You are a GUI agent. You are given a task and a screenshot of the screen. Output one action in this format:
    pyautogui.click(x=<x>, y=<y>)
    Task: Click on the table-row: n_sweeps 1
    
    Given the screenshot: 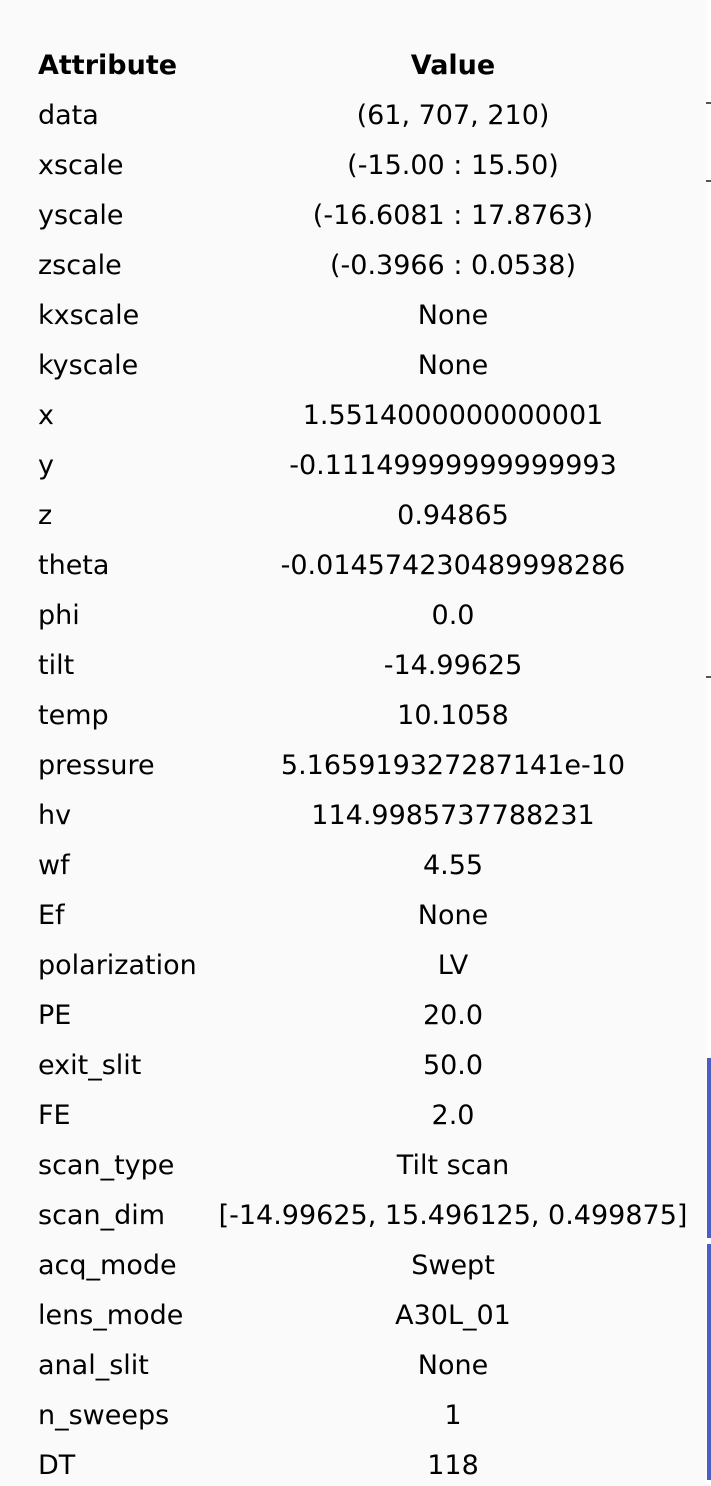 What is the action you would take?
    pyautogui.click(x=350, y=1415)
    